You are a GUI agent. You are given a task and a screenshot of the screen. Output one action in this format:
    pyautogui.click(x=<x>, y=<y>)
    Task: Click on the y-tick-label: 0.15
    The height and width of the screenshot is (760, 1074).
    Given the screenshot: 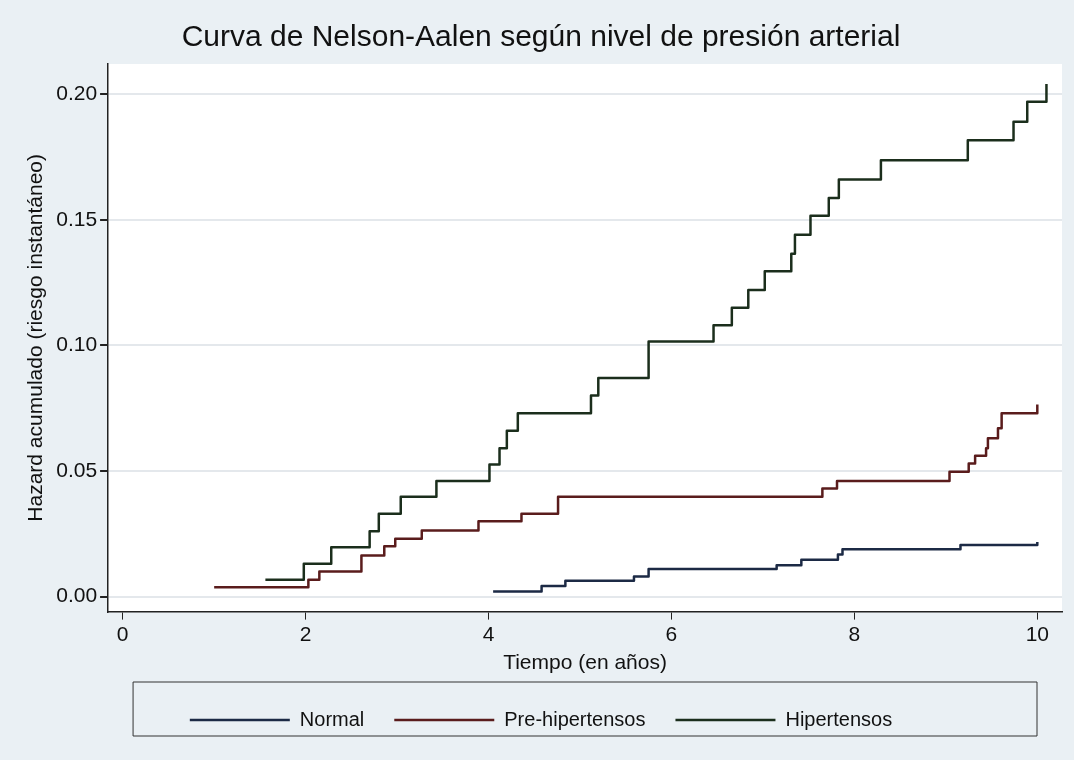 What is the action you would take?
    pyautogui.click(x=77, y=218)
    